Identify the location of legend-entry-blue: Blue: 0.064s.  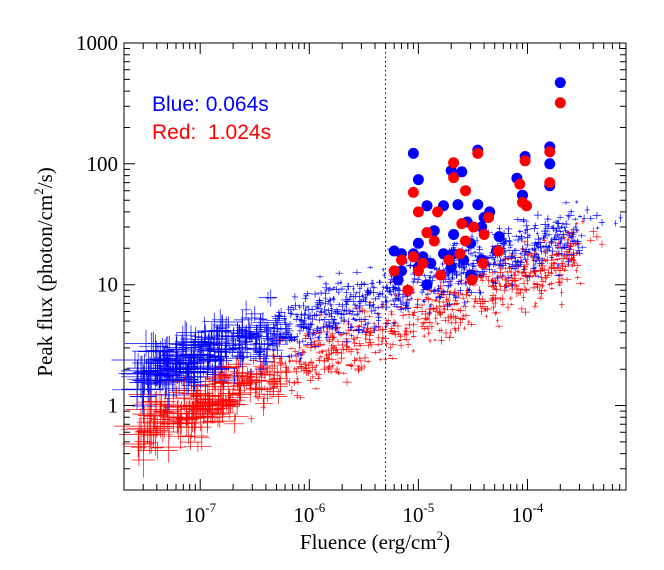
(210, 104).